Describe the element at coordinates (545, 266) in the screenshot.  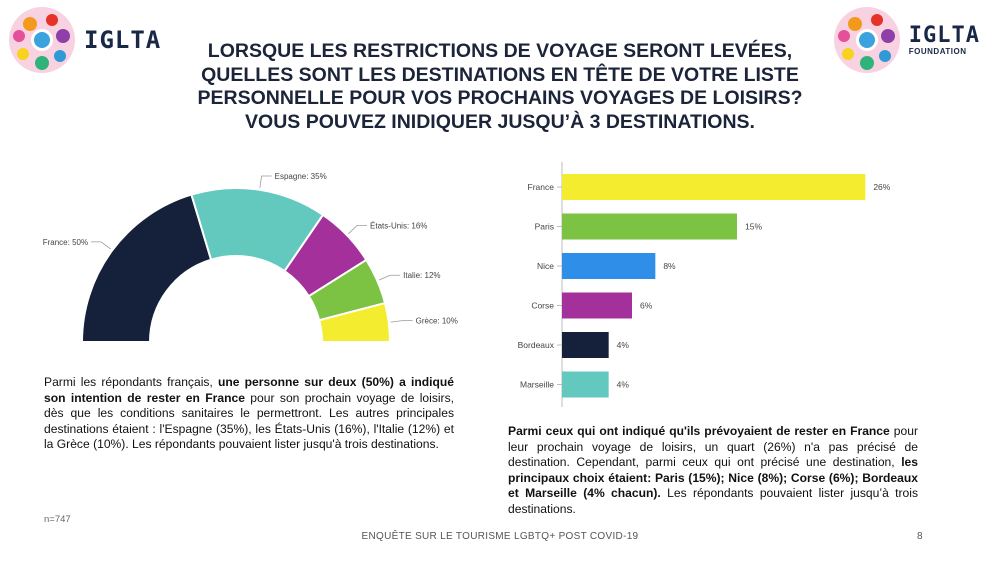
I see `bar-category-label-nice: Nice` at that location.